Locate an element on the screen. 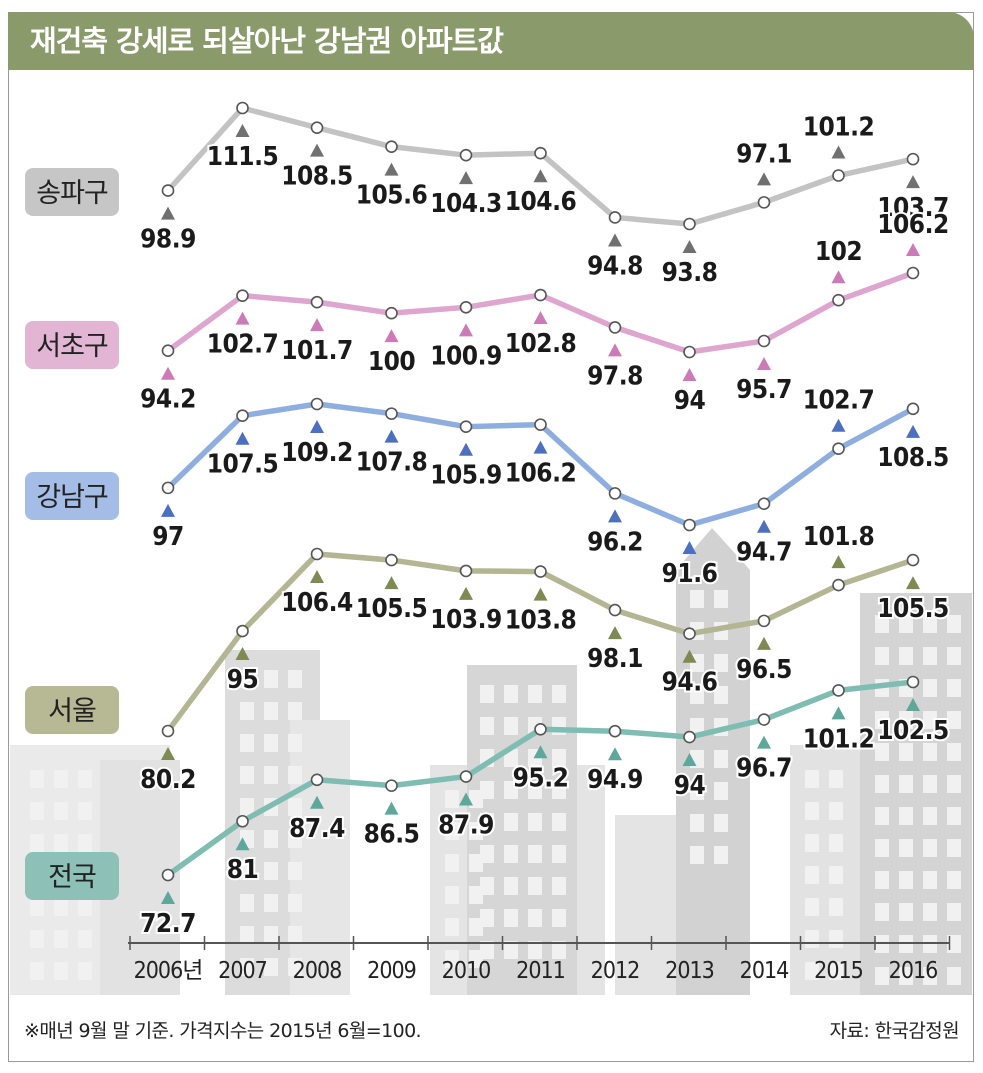 The width and height of the screenshot is (983, 1073). series-name-label: 서울 is located at coordinates (72, 710).